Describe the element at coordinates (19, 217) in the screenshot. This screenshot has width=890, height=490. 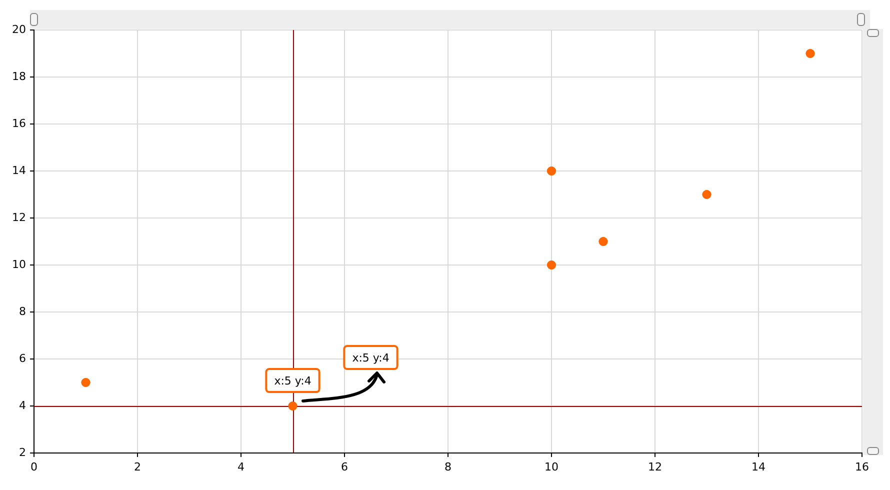
I see `y-tick-label: 12` at that location.